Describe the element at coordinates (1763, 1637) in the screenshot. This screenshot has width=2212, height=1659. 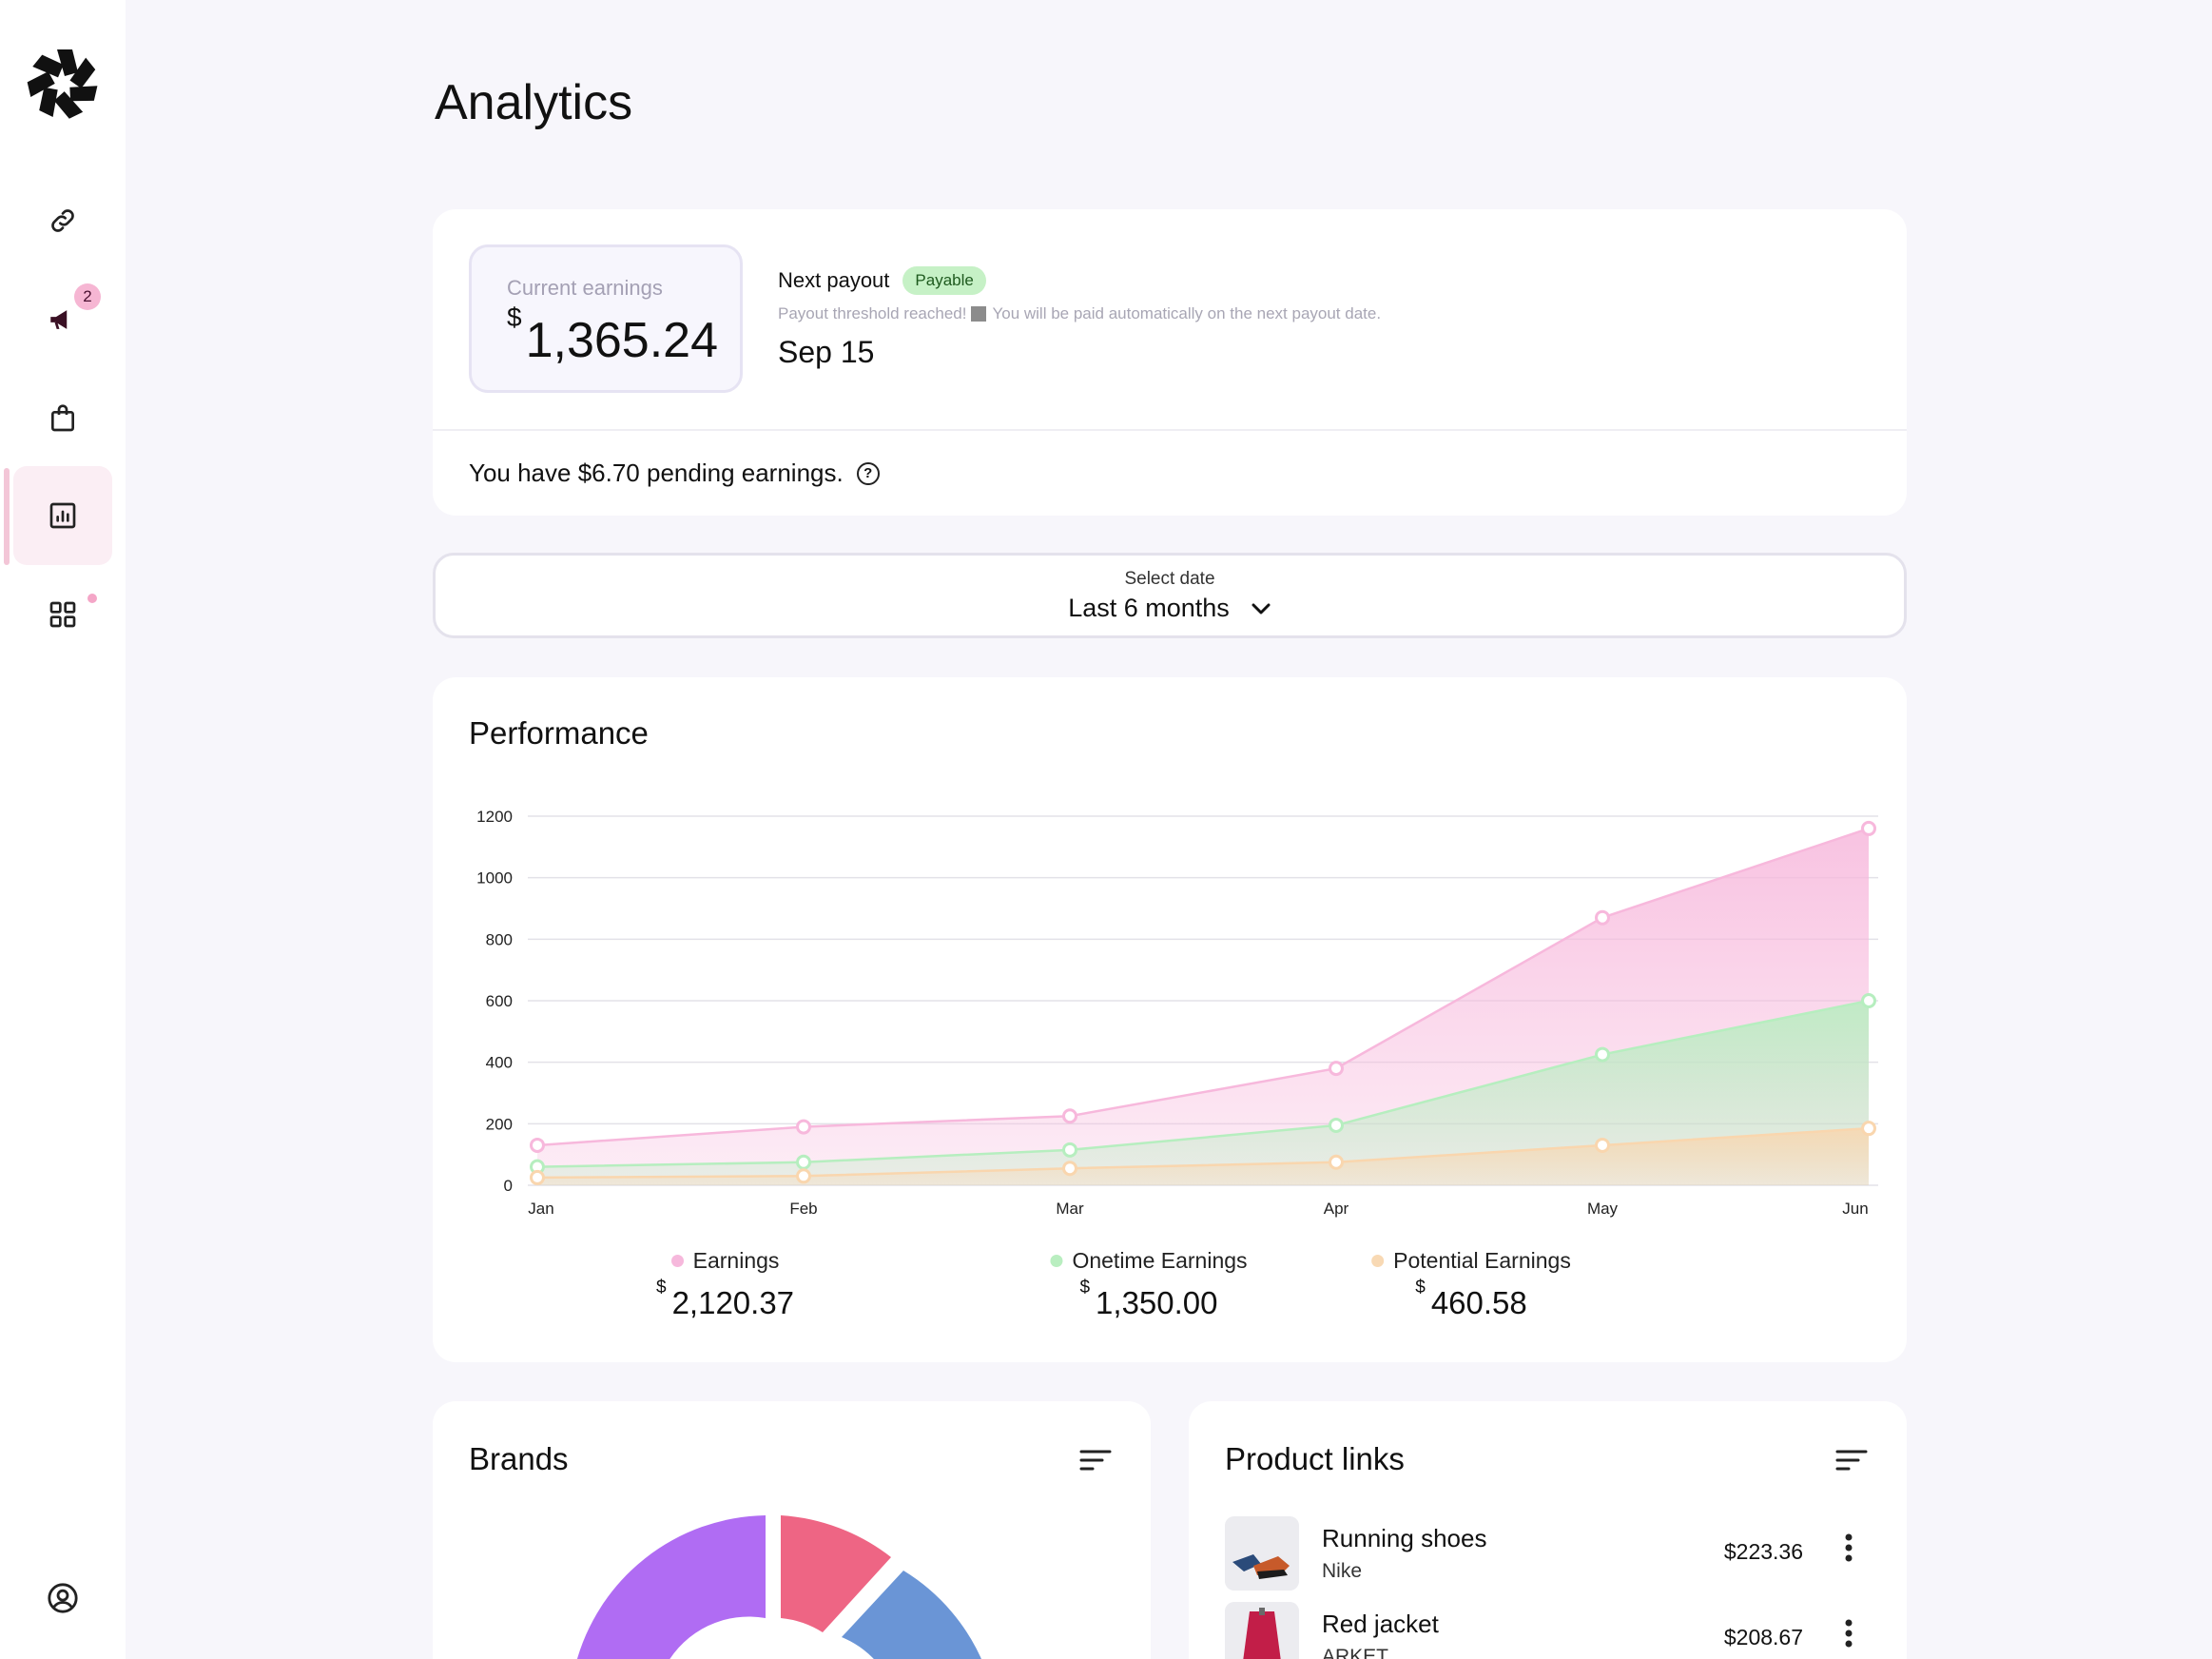
I see `product-price: $208.67` at that location.